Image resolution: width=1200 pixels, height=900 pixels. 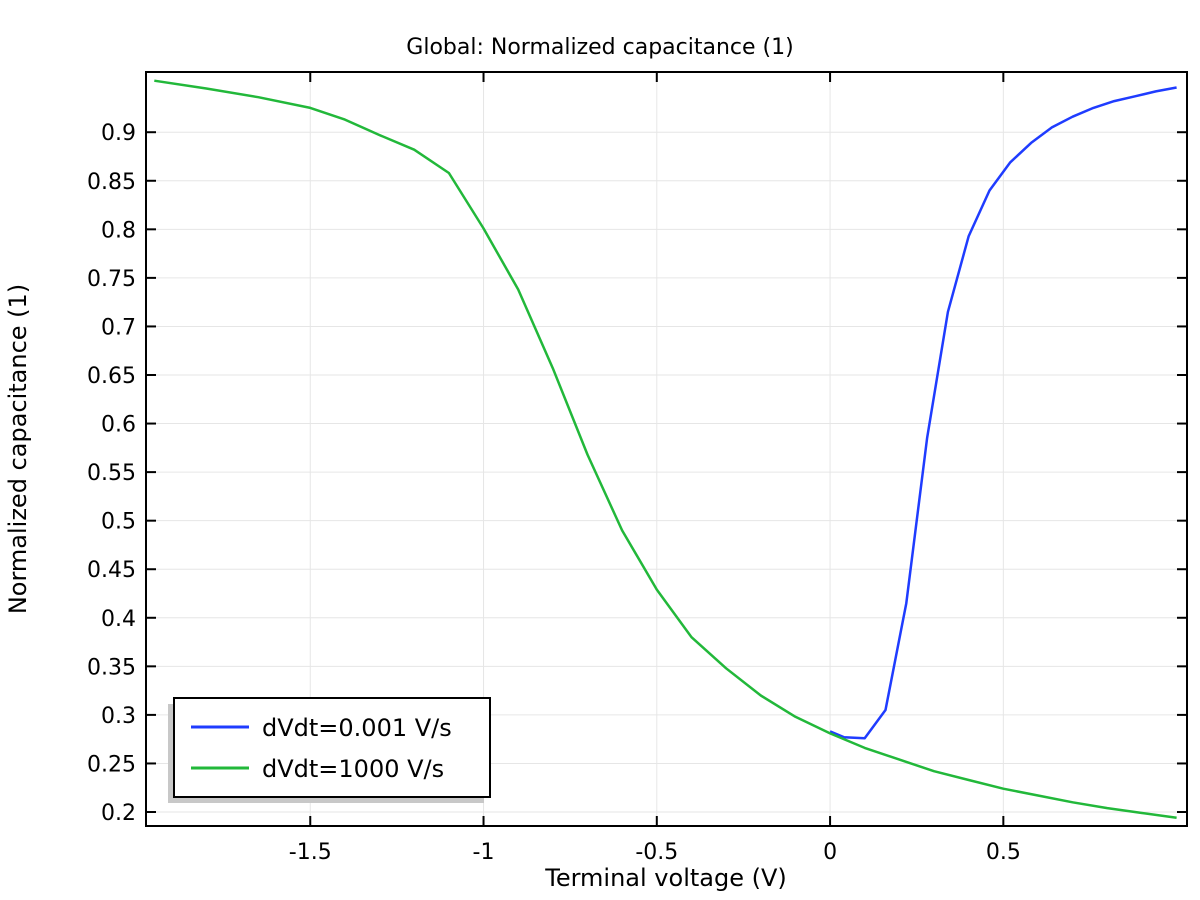 I want to click on legend-label-series-2: dVdt=1000 V/s, so click(x=353, y=769).